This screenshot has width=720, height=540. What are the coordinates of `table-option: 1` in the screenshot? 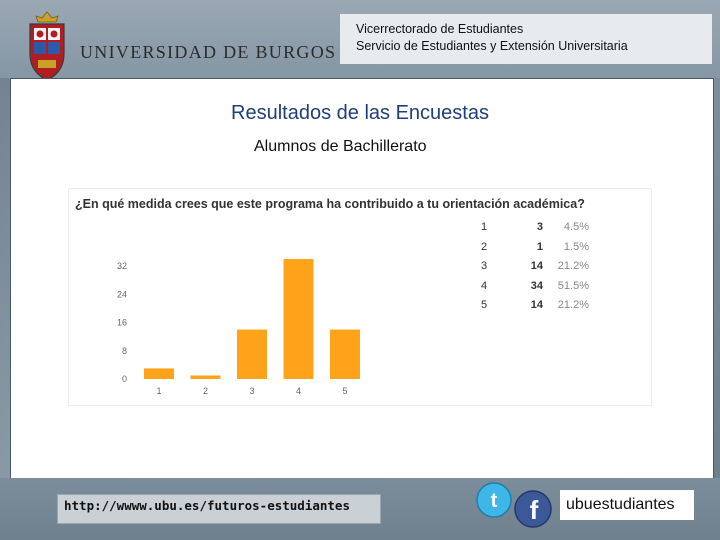 It's located at (484, 227).